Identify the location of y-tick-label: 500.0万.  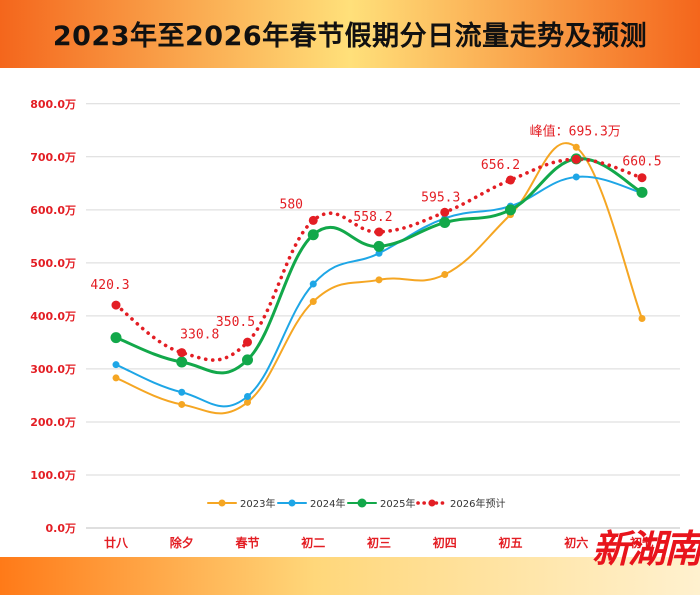
(53, 263).